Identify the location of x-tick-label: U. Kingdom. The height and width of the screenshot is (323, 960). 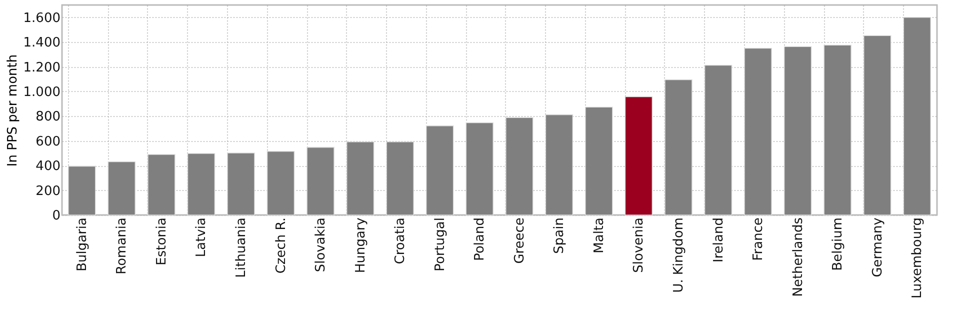
(678, 255).